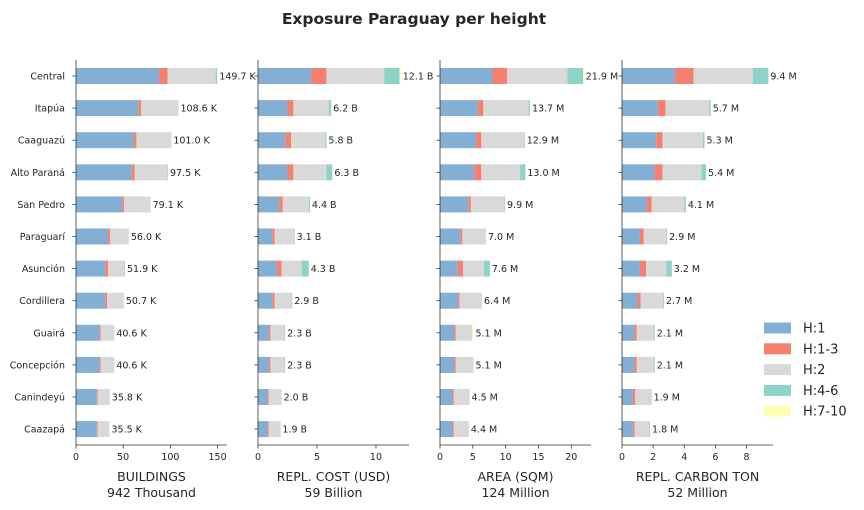  What do you see at coordinates (131, 333) in the screenshot?
I see `data-label: 40.6 K` at bounding box center [131, 333].